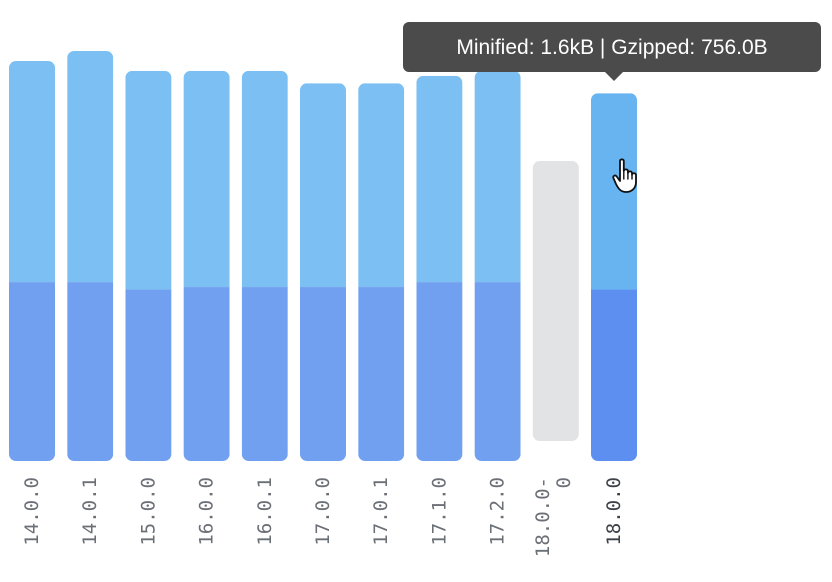 This screenshot has width=832, height=582. I want to click on x-tick-label-14-0-1: 14.0.1, so click(90, 511).